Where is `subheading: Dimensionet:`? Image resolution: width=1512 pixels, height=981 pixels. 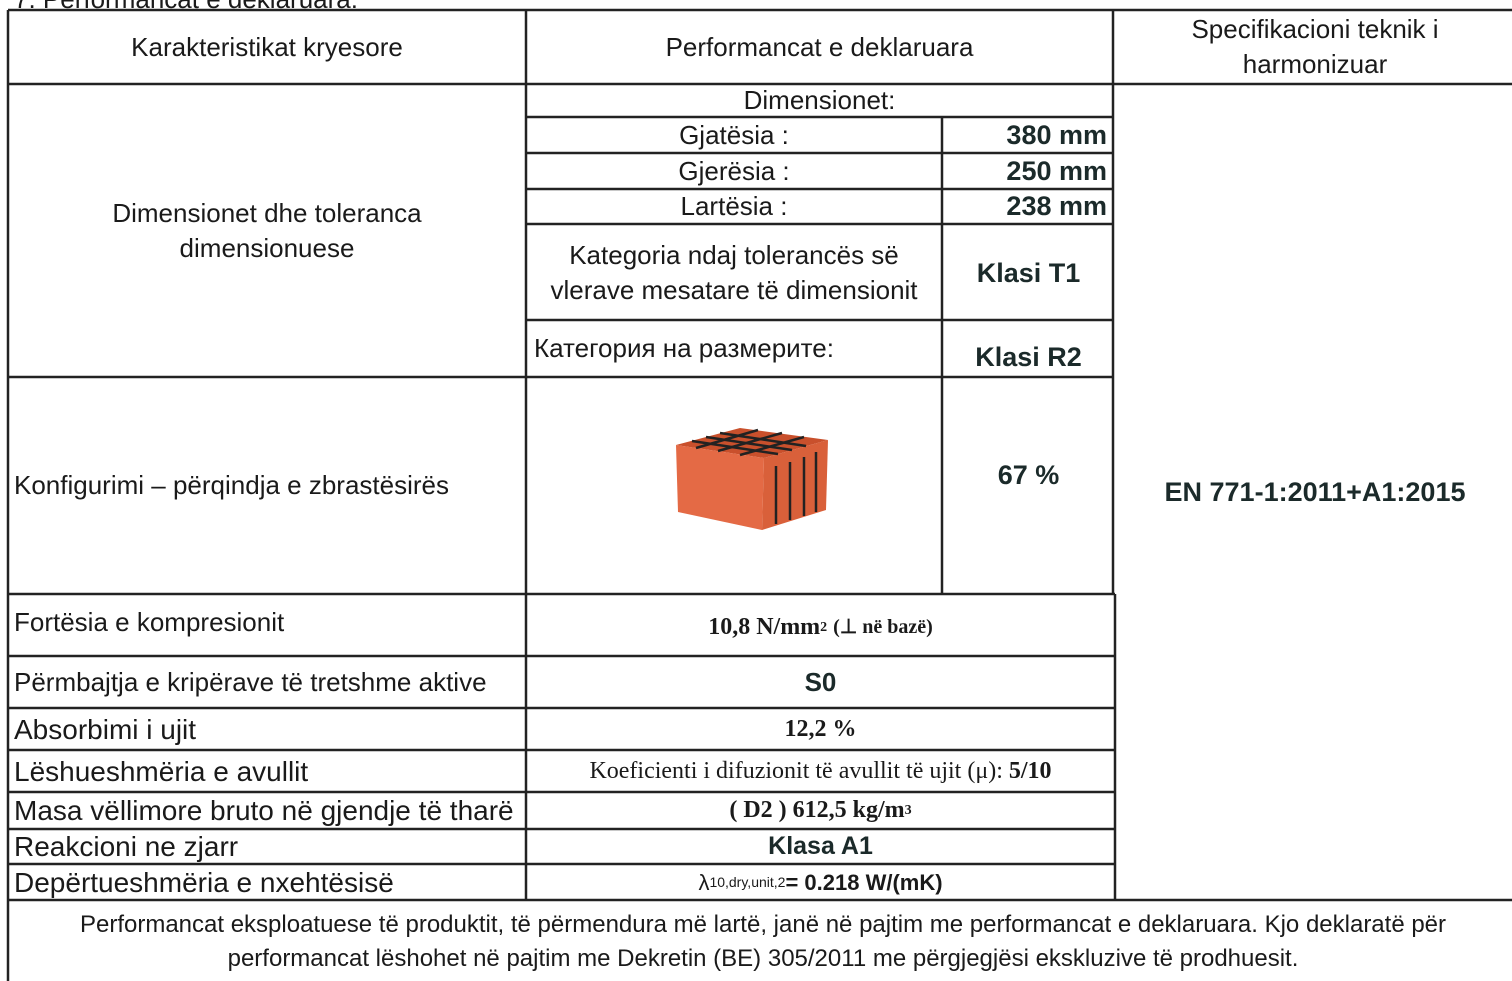
subheading: Dimensionet: is located at coordinates (819, 100).